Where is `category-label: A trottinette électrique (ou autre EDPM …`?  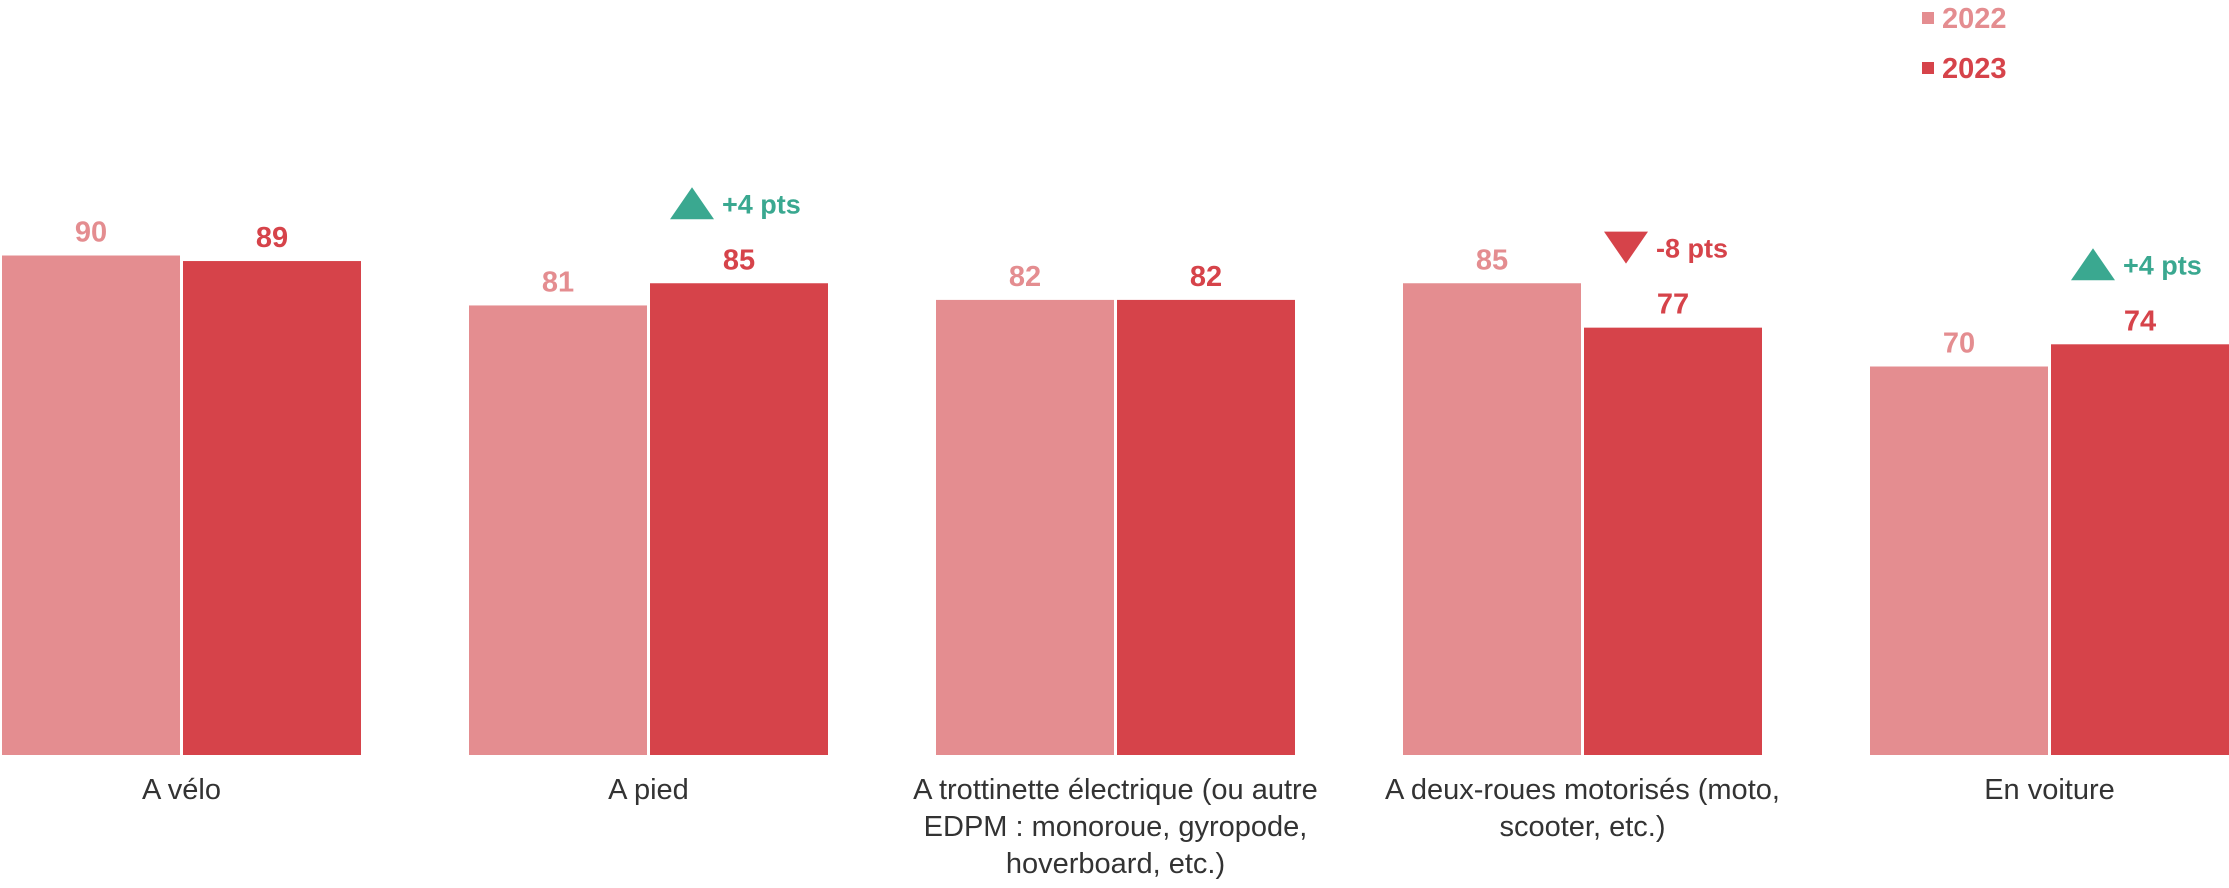 category-label: A trottinette électrique (ou autre EDPM … is located at coordinates (1115, 827).